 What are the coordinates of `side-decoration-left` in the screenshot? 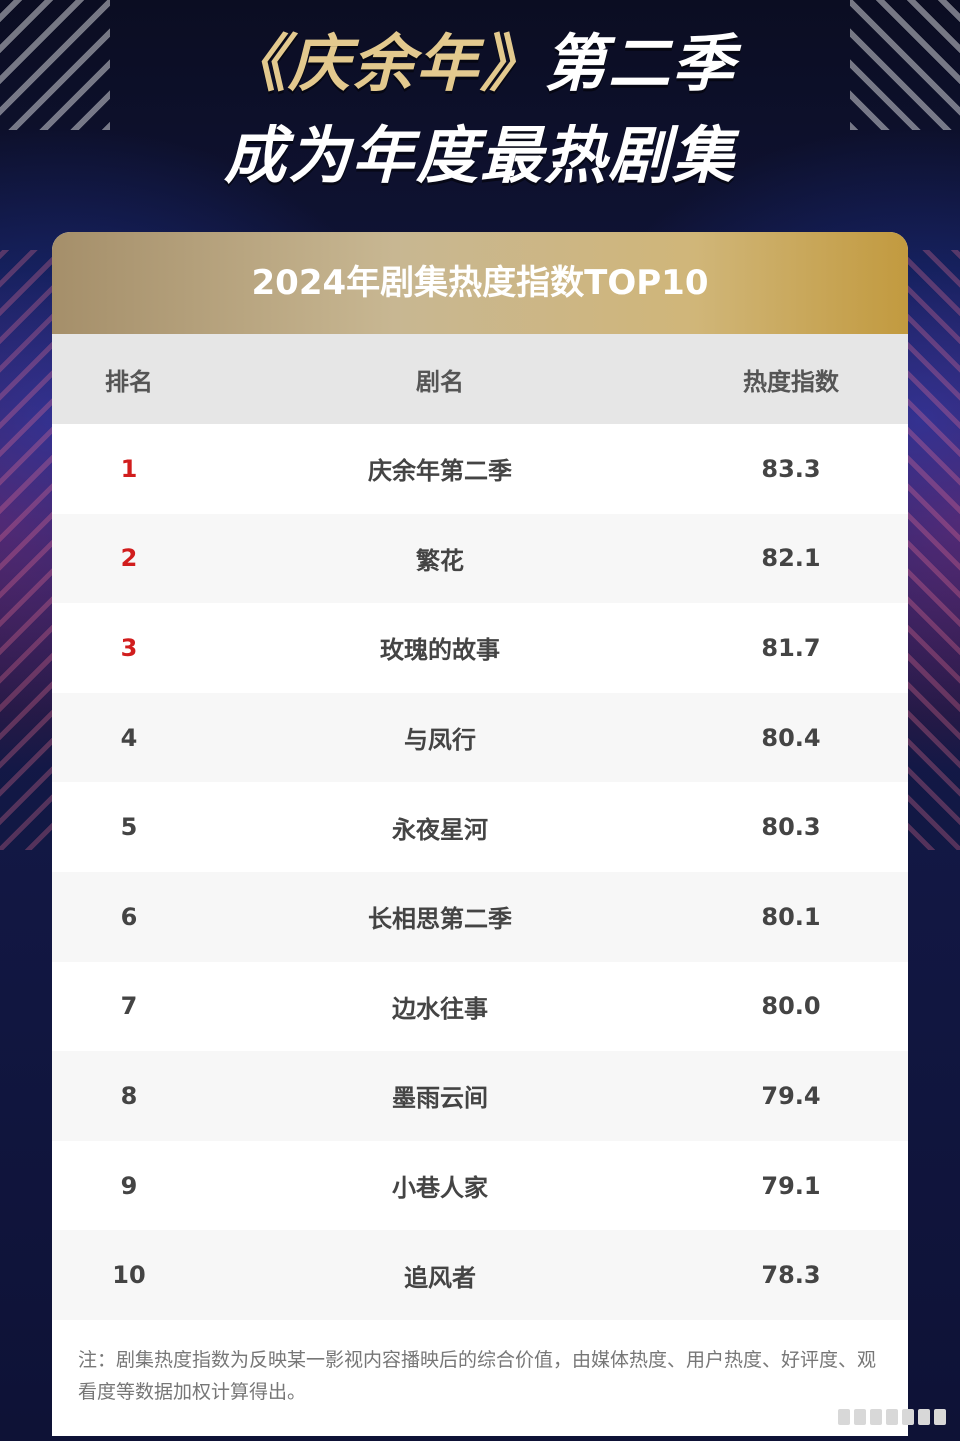 It's located at (30, 550).